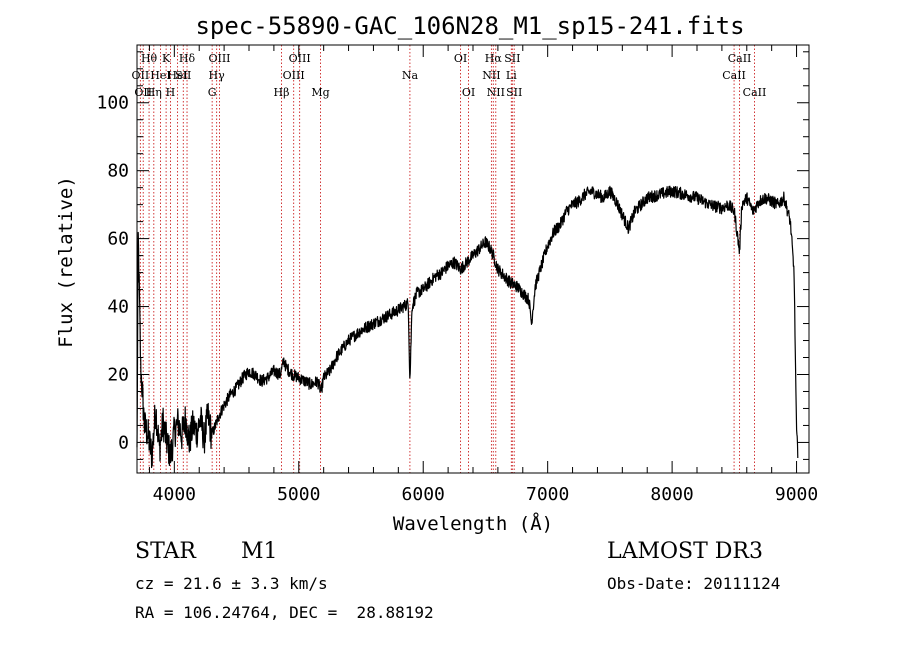 This screenshot has width=900, height=649. I want to click on redshift-readout: cz = 21.6 ± 3.3 km/s, so click(231, 583).